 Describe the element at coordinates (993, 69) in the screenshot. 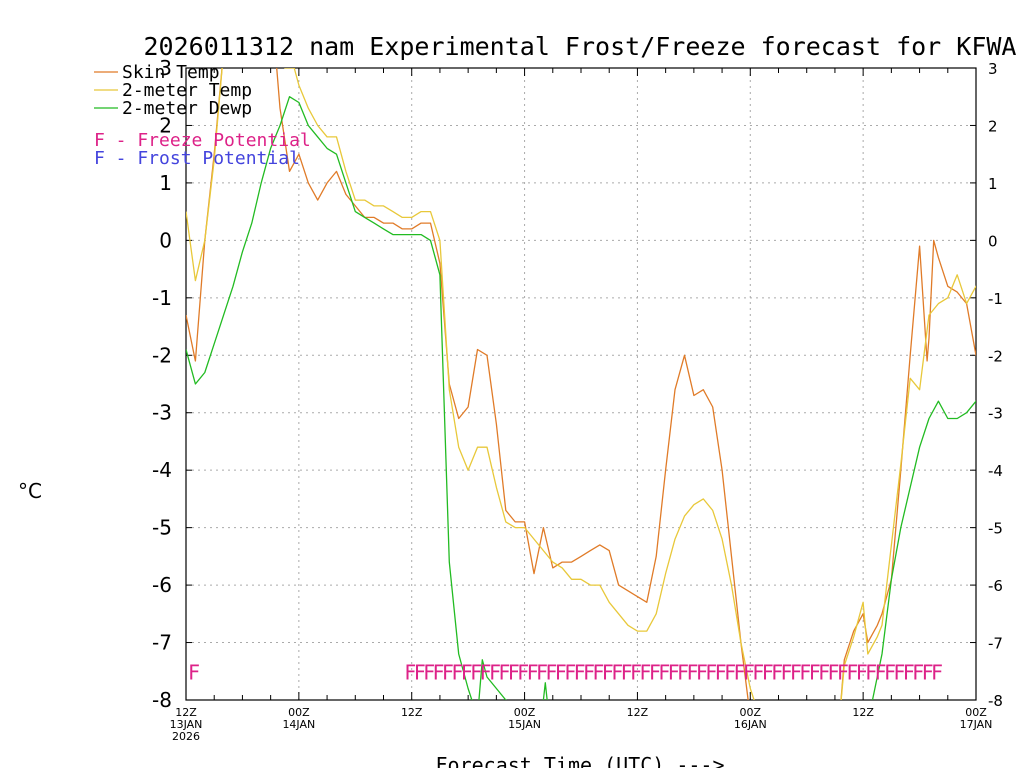

I see `y-tick-label-right: 3` at that location.